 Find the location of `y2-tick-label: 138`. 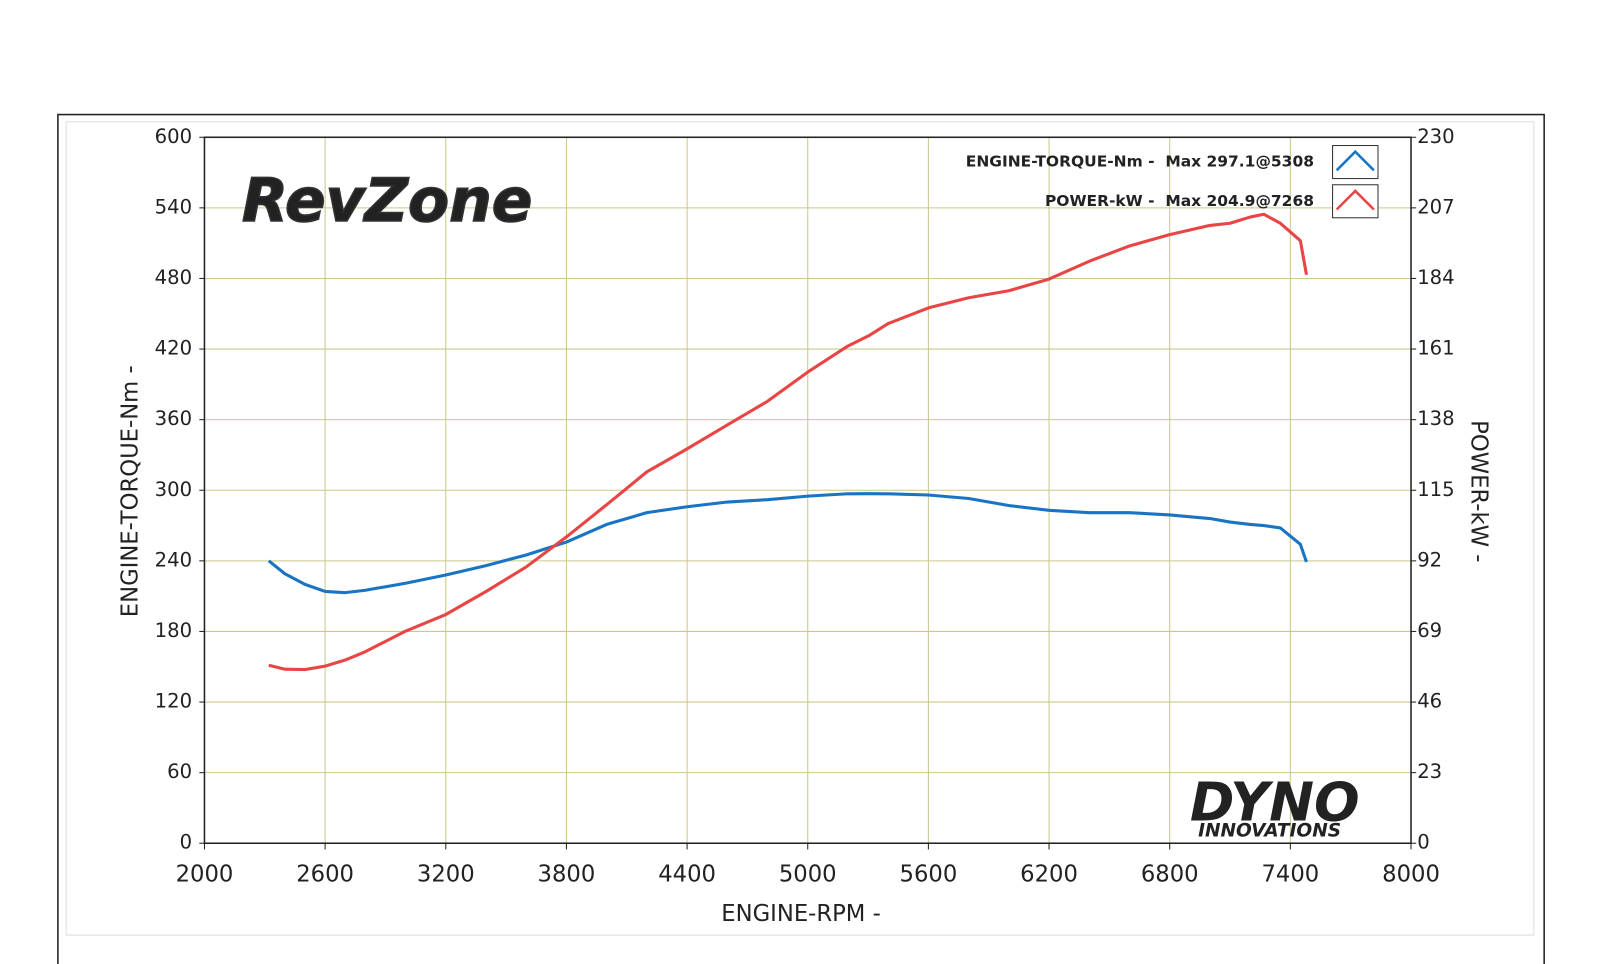

y2-tick-label: 138 is located at coordinates (1435, 418).